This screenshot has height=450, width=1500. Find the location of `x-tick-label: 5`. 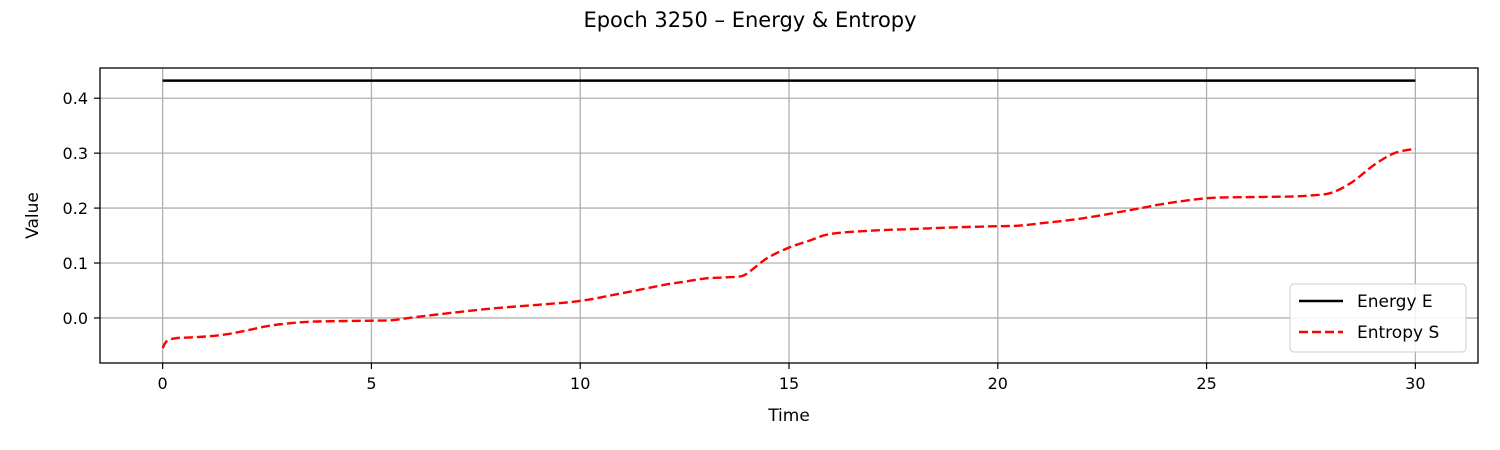

x-tick-label: 5 is located at coordinates (371, 383).